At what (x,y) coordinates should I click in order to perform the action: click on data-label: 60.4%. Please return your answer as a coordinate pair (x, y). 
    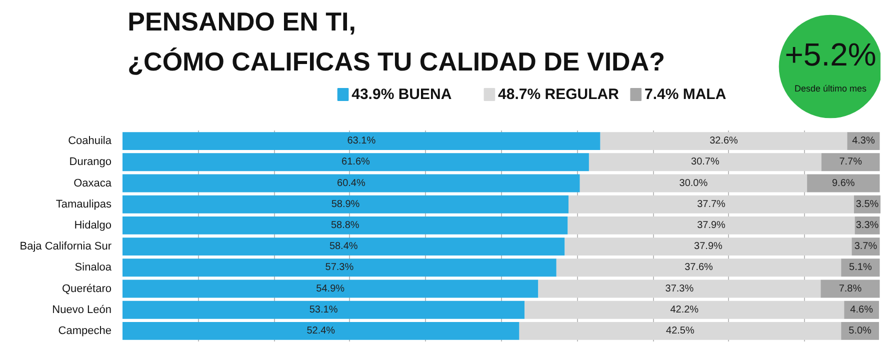
    Looking at the image, I should click on (351, 183).